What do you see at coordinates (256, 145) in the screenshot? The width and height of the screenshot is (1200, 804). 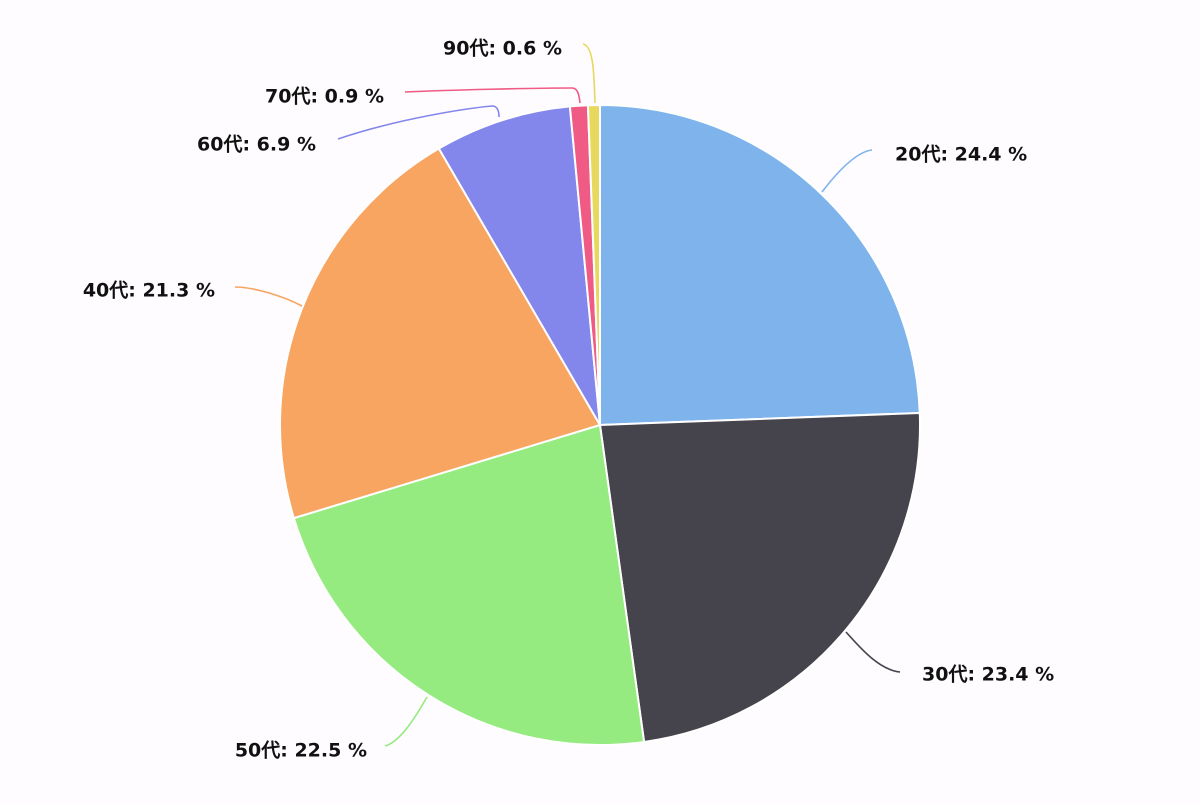 I see `data-label-60代: 60代: 6.9 %` at bounding box center [256, 145].